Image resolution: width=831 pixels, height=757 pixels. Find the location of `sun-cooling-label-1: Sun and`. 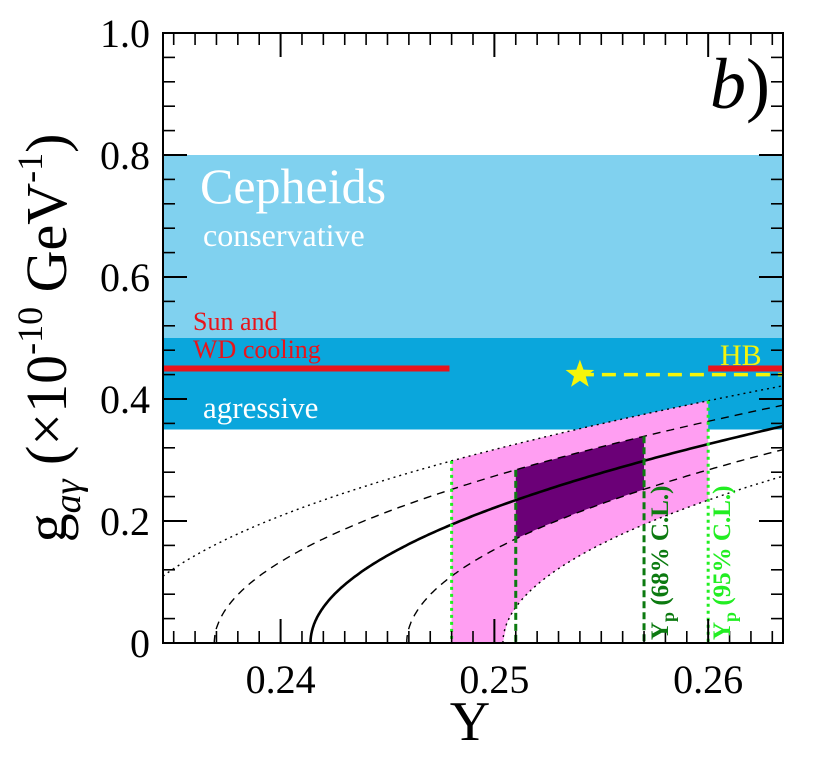

sun-cooling-label-1: Sun and is located at coordinates (235, 321).